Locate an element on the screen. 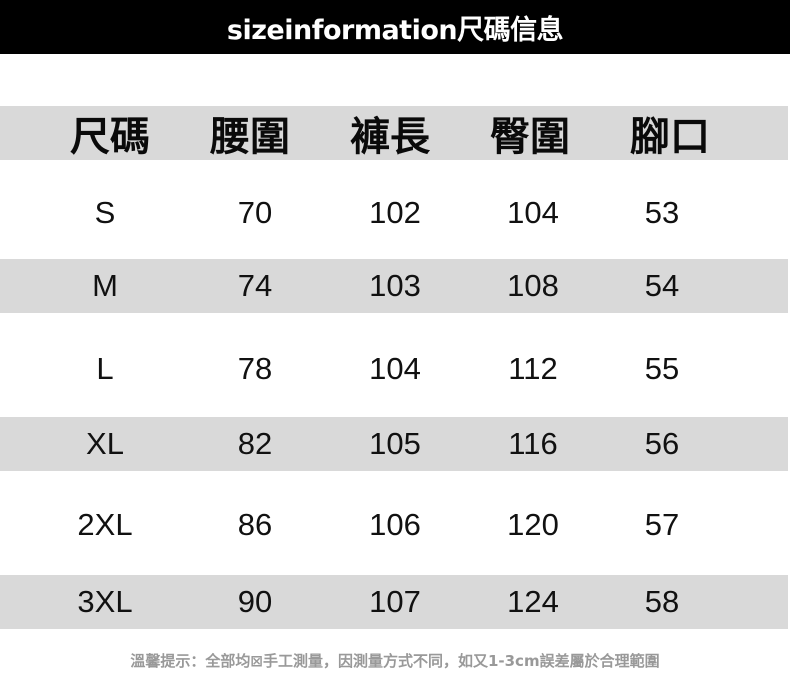  table-cell: 102 is located at coordinates (395, 212).